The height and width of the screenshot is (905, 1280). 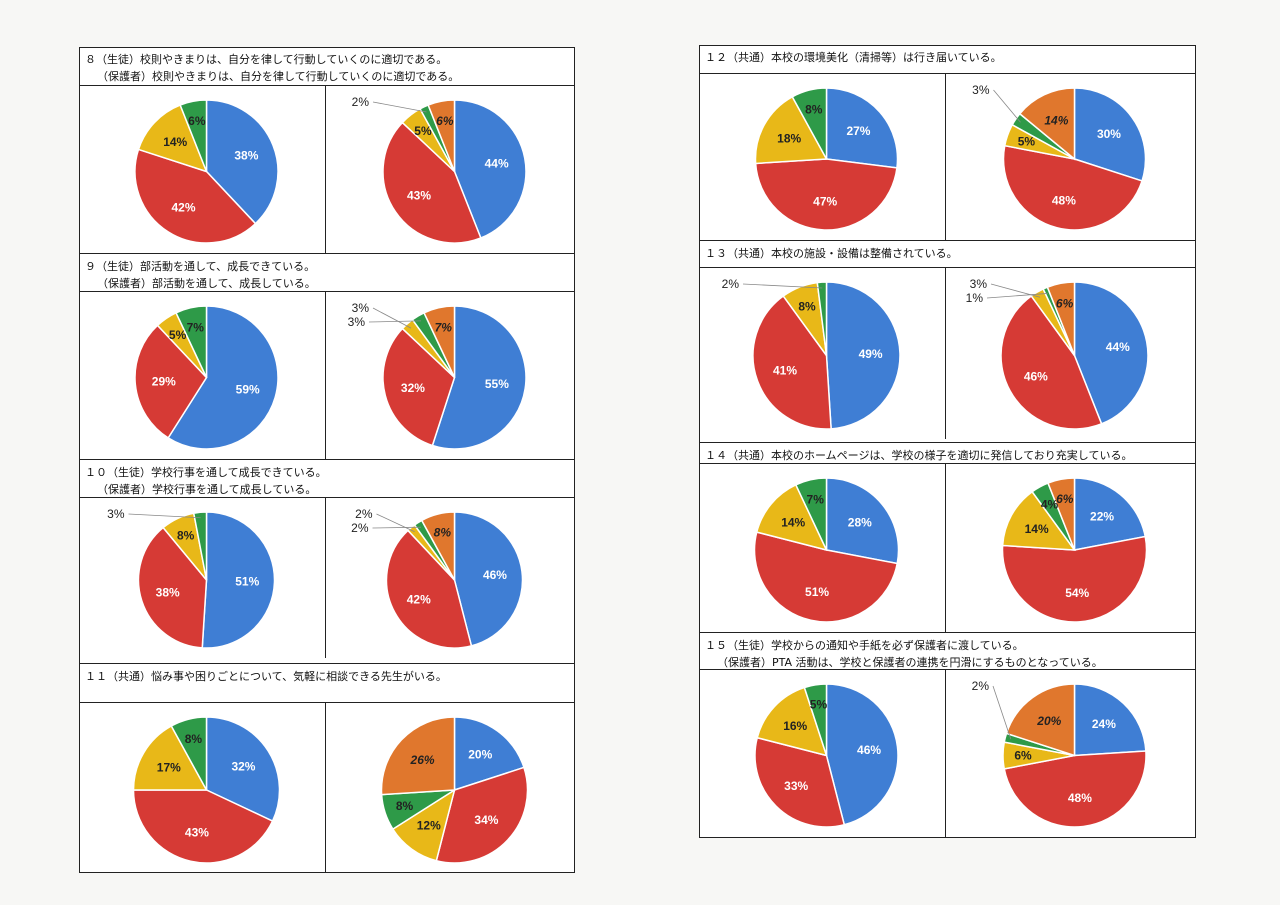 I want to click on pie-slice-label: 42%, so click(x=419, y=600).